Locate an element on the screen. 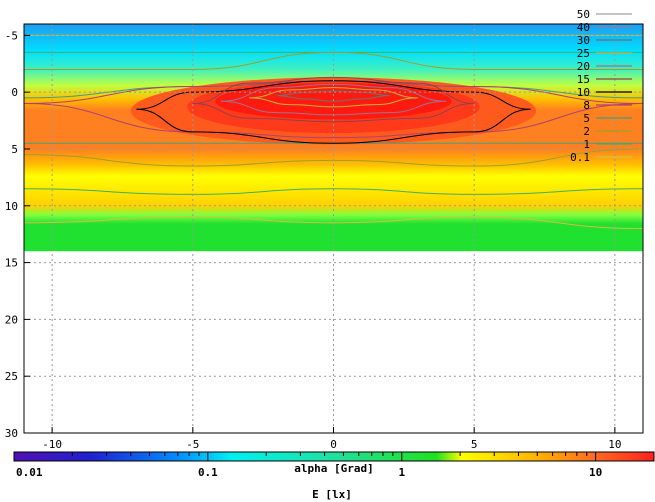 The width and height of the screenshot is (655, 502). y-tick-label: 30 is located at coordinates (11, 433).